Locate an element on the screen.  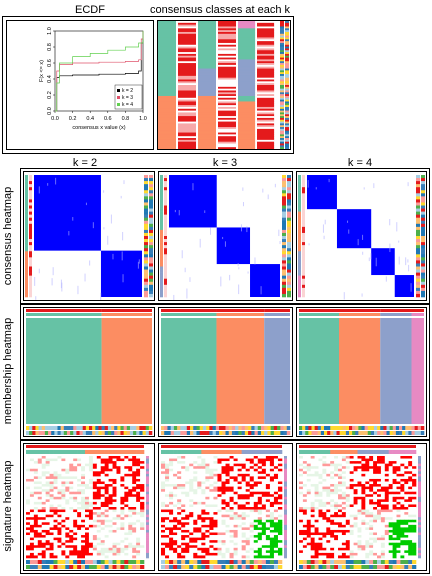
consensus-noise is located at coordinates (223, 238).